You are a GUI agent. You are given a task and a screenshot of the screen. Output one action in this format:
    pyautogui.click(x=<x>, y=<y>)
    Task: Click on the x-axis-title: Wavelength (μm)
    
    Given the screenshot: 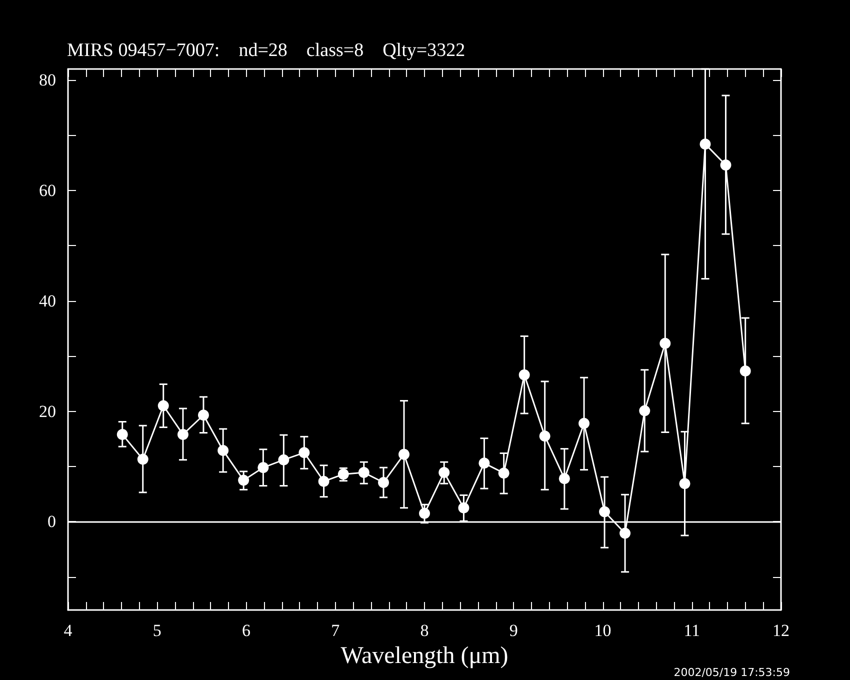 What is the action you would take?
    pyautogui.click(x=424, y=655)
    